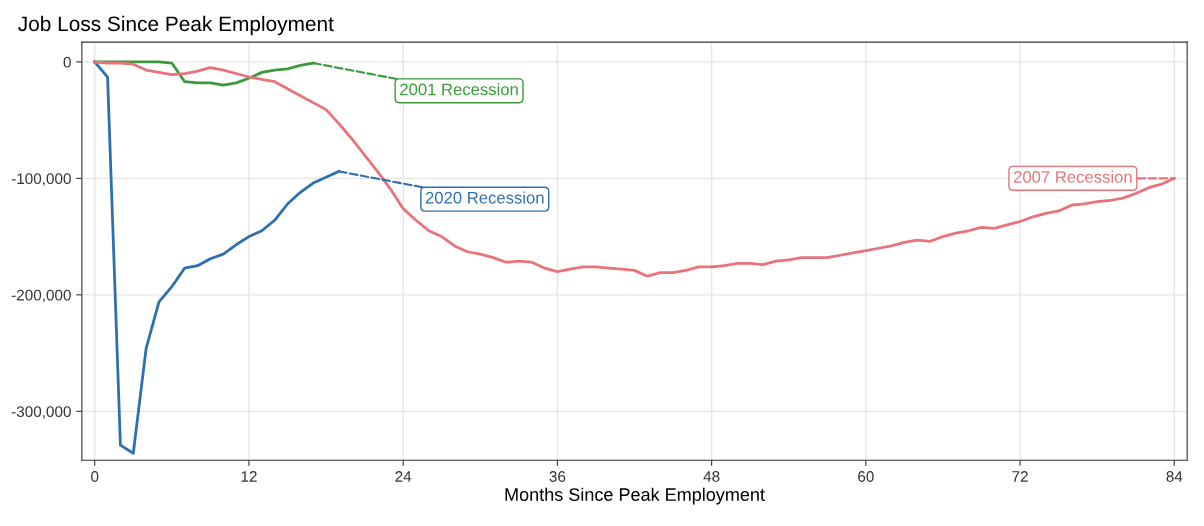  What do you see at coordinates (67, 62) in the screenshot?
I see `y-tick-label: 0` at bounding box center [67, 62].